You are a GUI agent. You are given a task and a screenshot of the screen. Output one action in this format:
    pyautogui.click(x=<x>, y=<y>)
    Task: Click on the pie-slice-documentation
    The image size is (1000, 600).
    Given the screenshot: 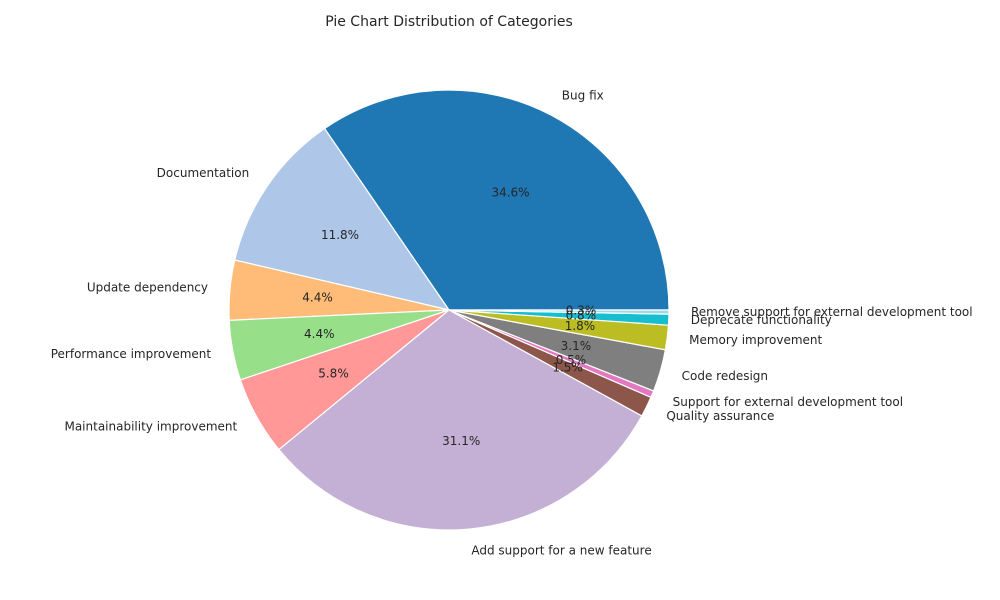 What is the action you would take?
    pyautogui.click(x=342, y=219)
    